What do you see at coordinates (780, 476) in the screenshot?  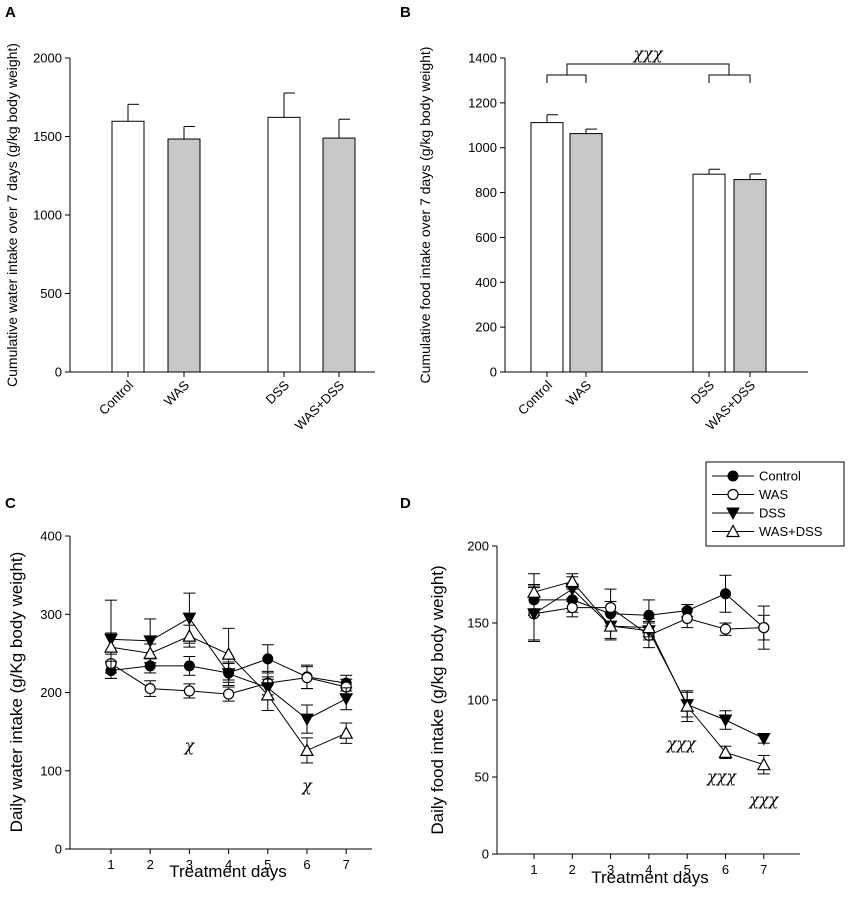 I see `legend-label-control: Control` at bounding box center [780, 476].